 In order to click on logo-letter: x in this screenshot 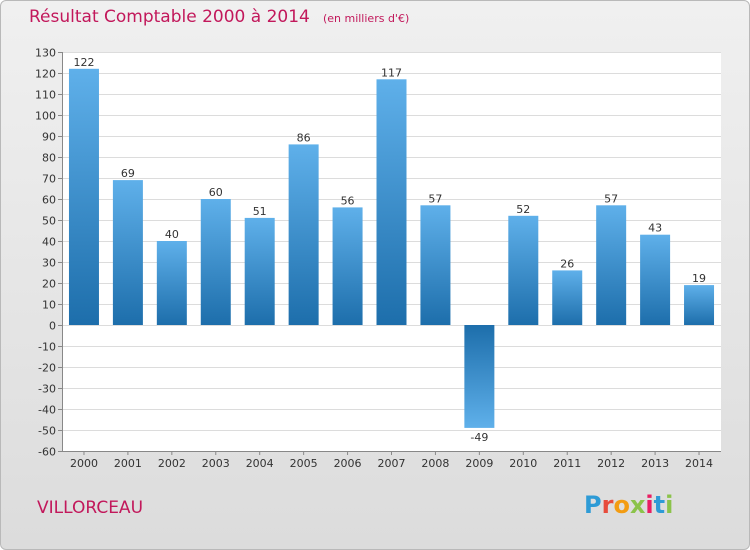, I will do `click(637, 505)`.